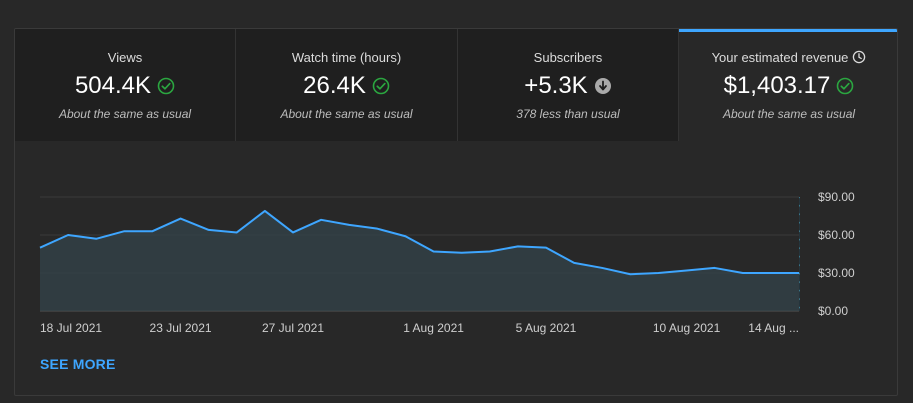  Describe the element at coordinates (859, 57) in the screenshot. I see `clock-icon` at that location.